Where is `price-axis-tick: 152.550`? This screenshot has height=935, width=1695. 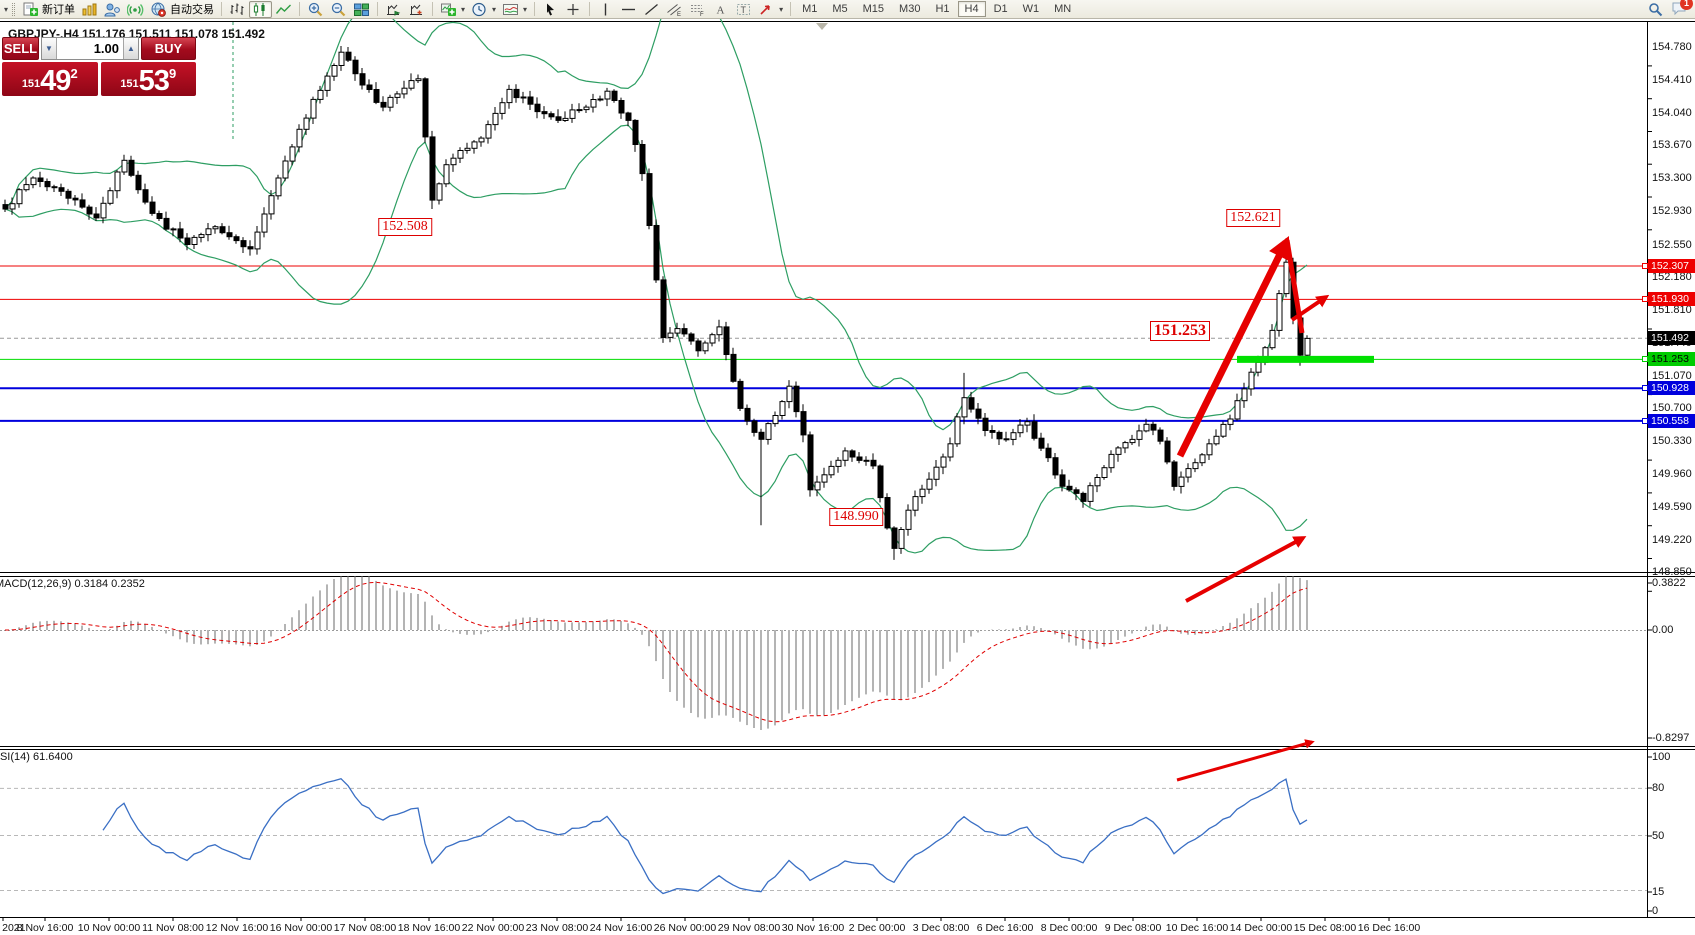 price-axis-tick: 152.550 is located at coordinates (1672, 244).